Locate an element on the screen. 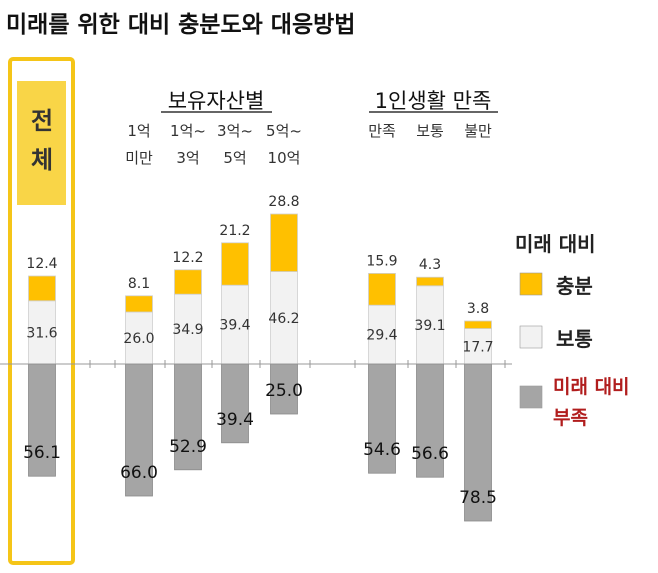 The image size is (658, 573). value-label-normal: 17.7 is located at coordinates (477, 347).